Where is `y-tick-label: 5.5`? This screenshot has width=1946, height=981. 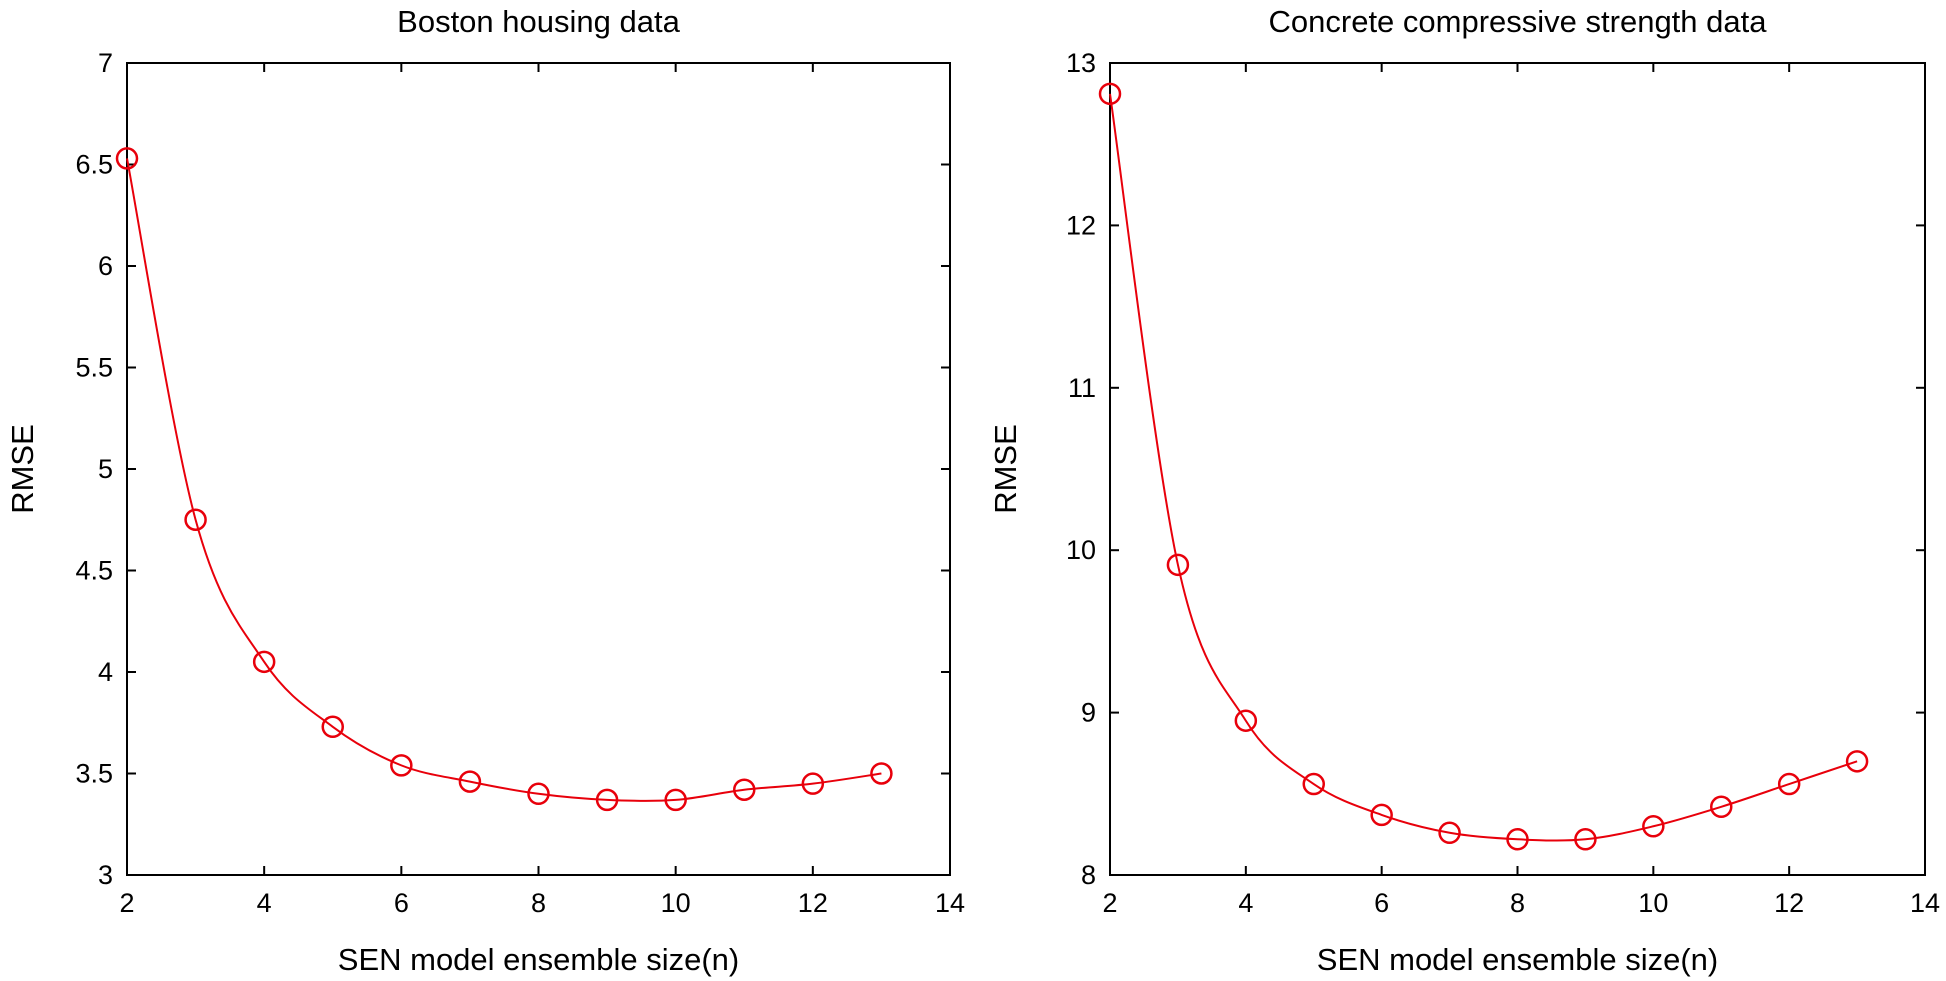 y-tick-label: 5.5 is located at coordinates (94, 368).